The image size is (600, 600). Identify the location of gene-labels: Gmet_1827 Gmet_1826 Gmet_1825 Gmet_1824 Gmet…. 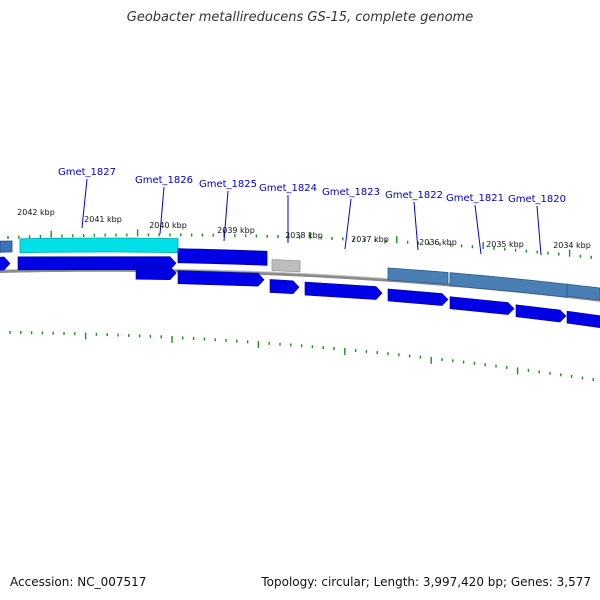
(312, 186).